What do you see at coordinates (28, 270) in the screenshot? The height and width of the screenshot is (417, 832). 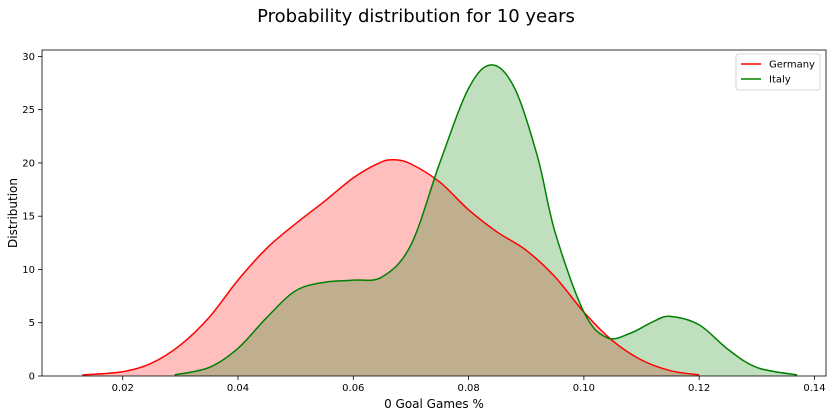 I see `y-tick-label: 10` at bounding box center [28, 270].